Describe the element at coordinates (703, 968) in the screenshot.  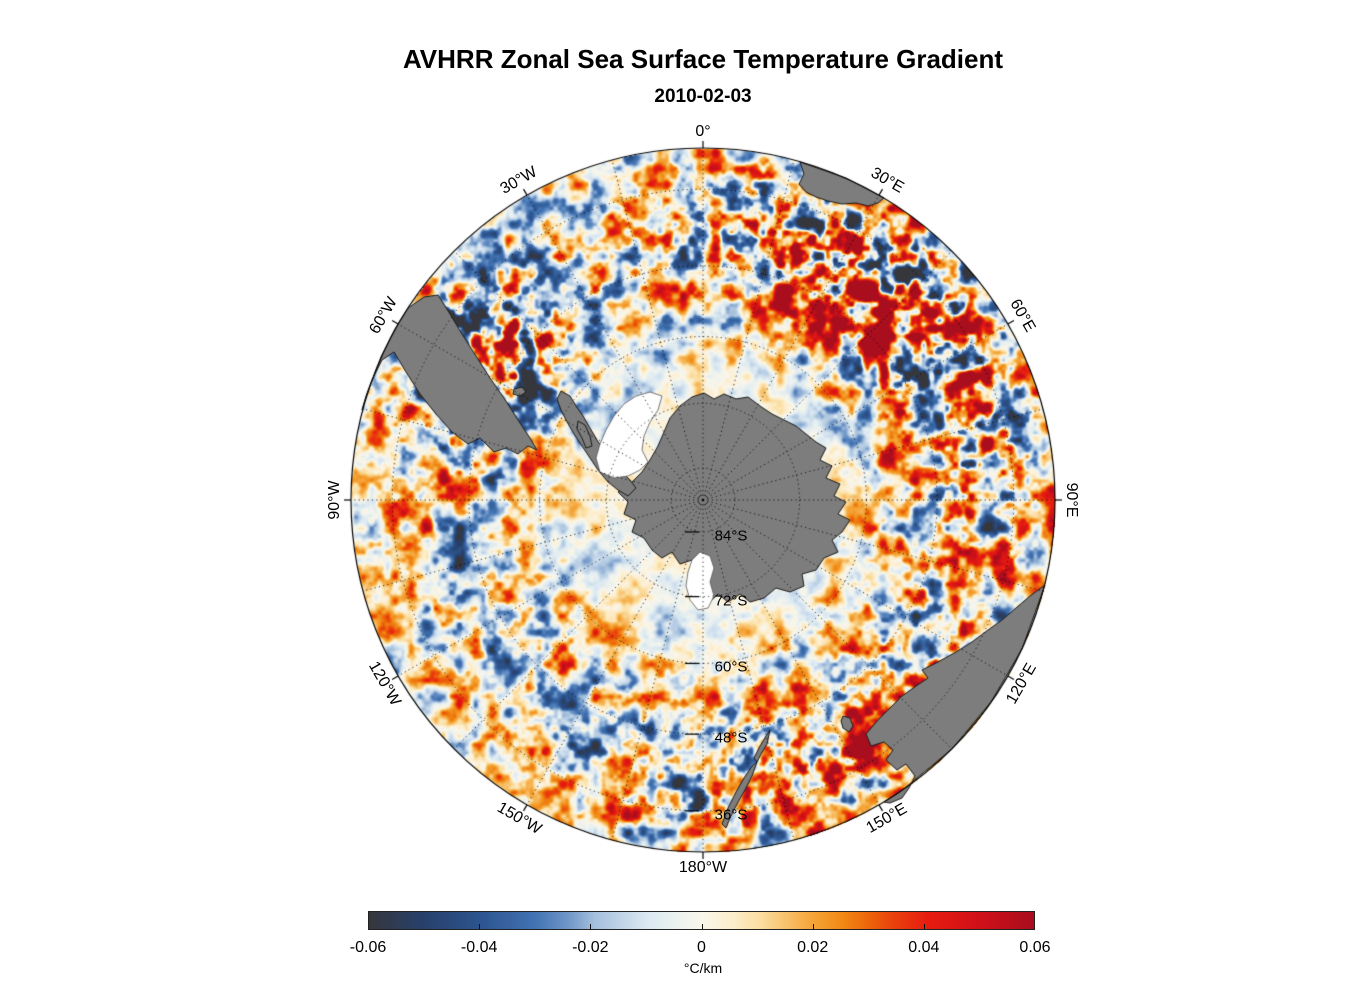
I see `colorbar-units-label: °C/km` at that location.